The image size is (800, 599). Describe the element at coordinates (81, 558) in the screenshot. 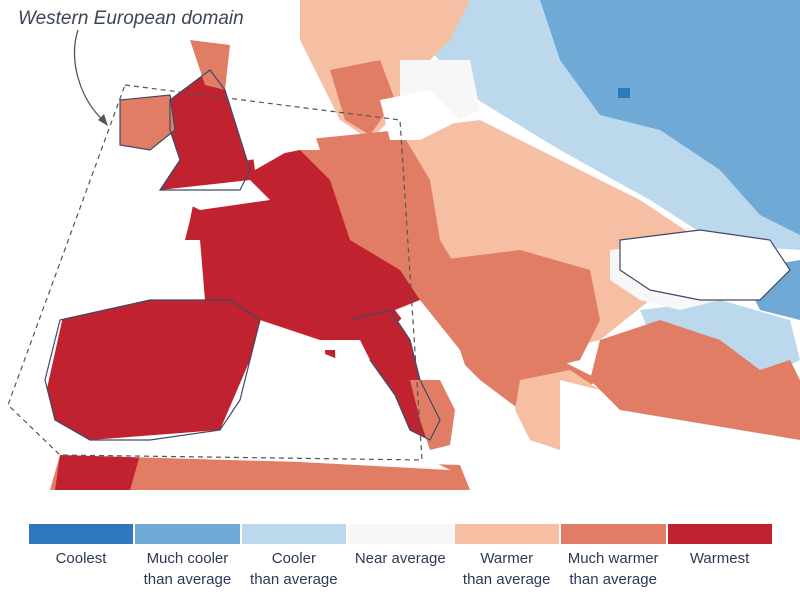

I see `legend-label: Coolest` at that location.